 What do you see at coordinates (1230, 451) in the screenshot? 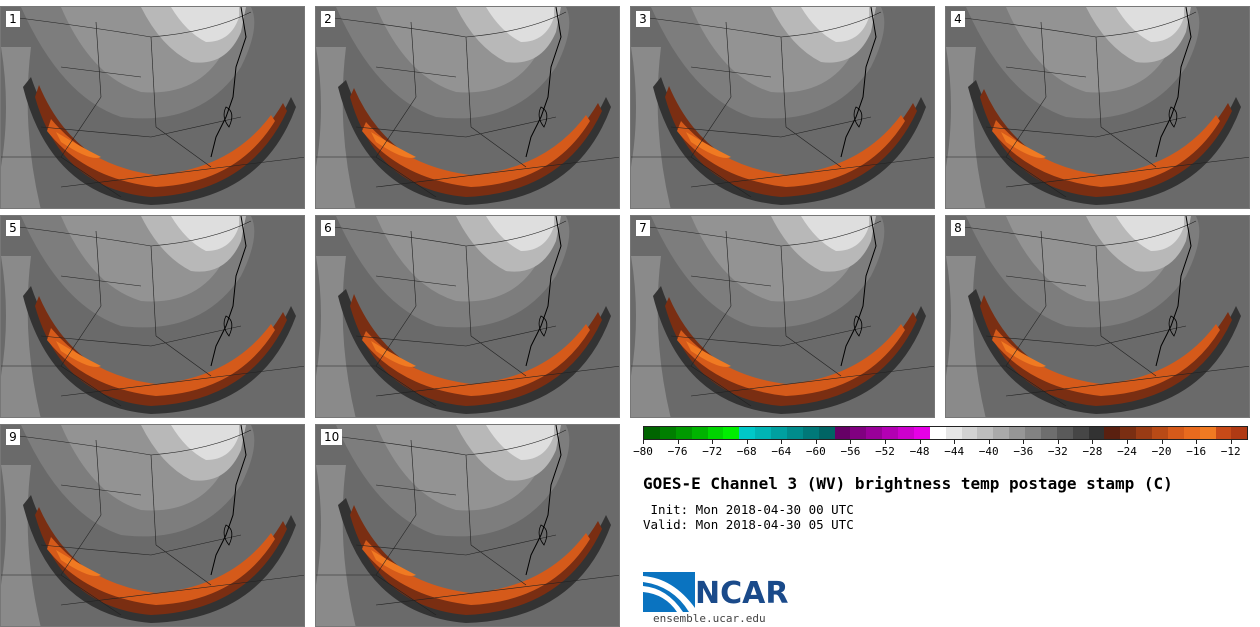
I see `colorbar-tick-label: −12` at bounding box center [1230, 451].